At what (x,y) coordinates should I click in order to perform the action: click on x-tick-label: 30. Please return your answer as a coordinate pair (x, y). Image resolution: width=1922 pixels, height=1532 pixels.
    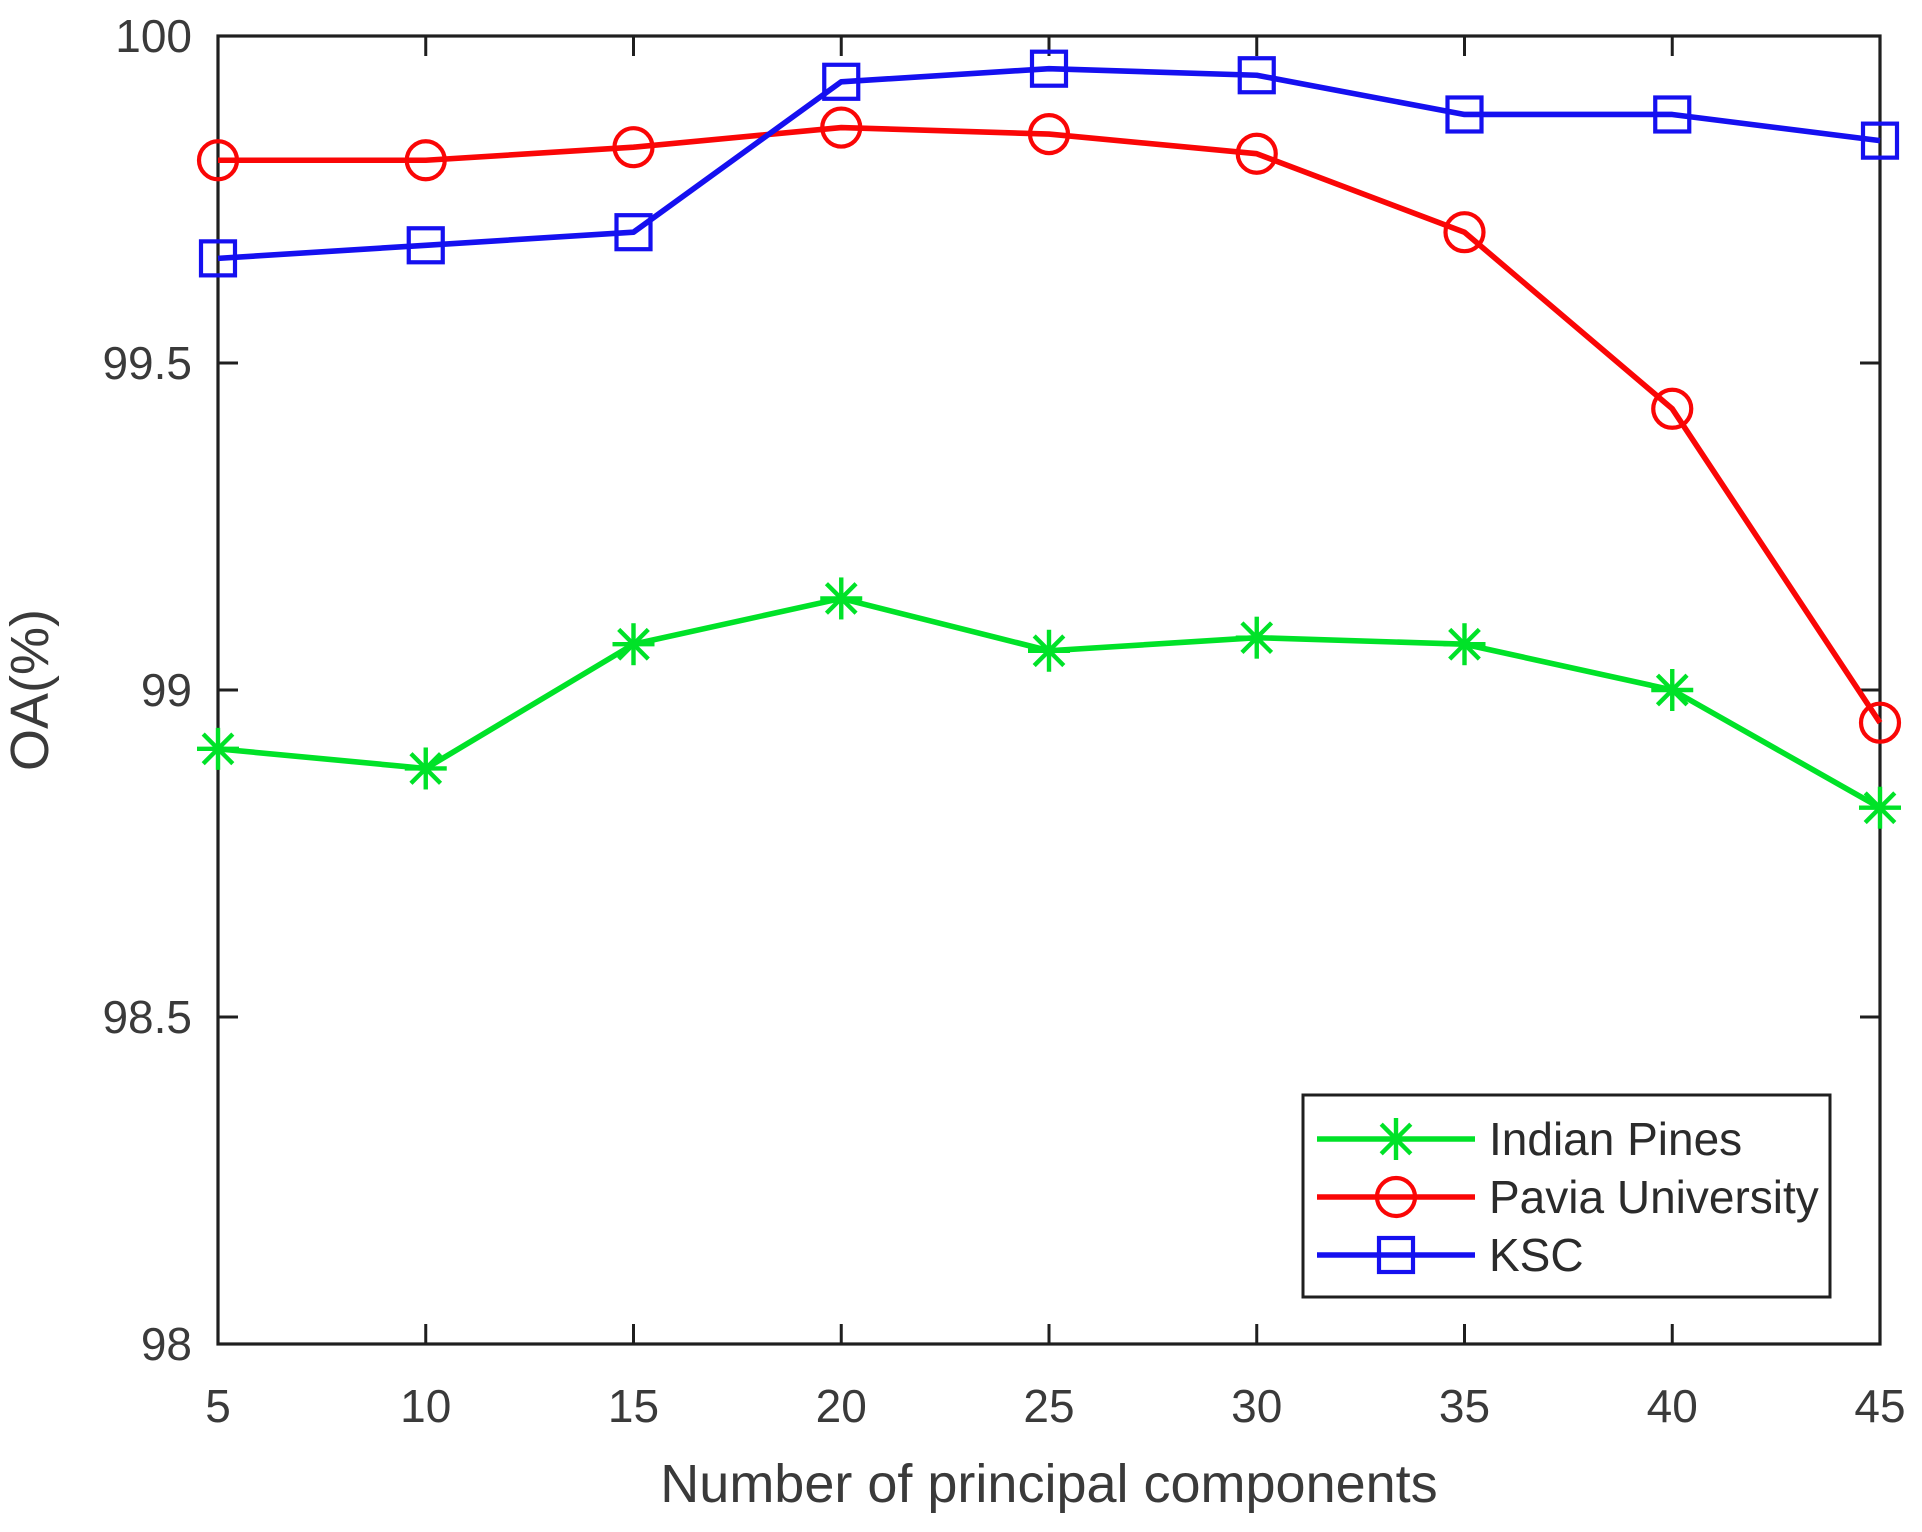
    Looking at the image, I should click on (1256, 1406).